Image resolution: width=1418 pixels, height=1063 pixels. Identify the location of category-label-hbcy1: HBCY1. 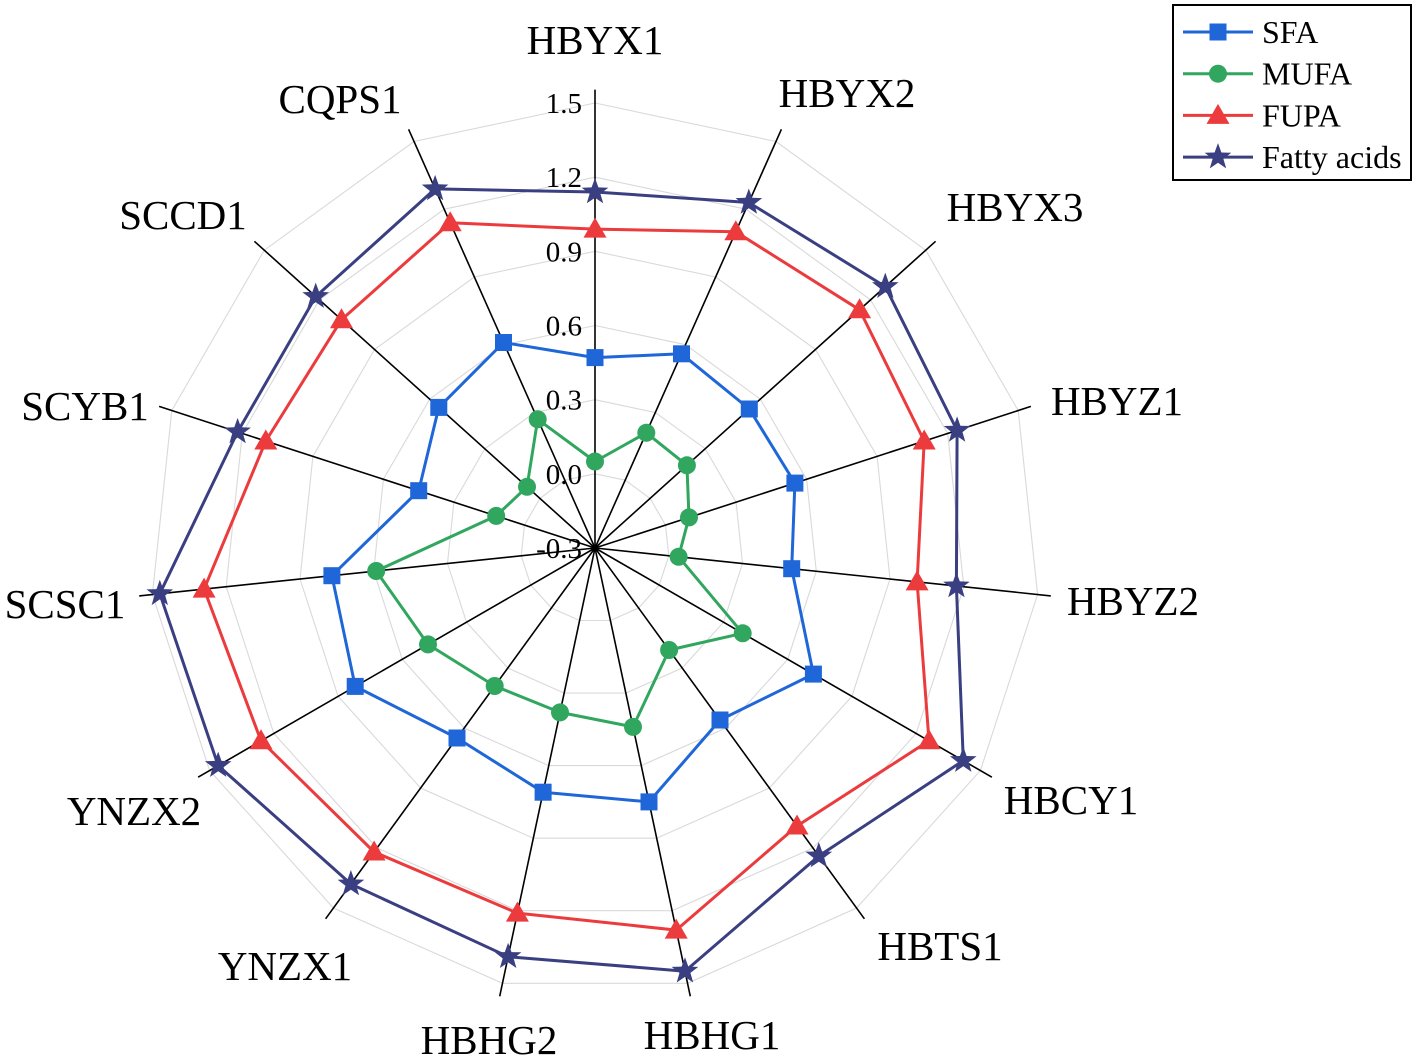
(1071, 800).